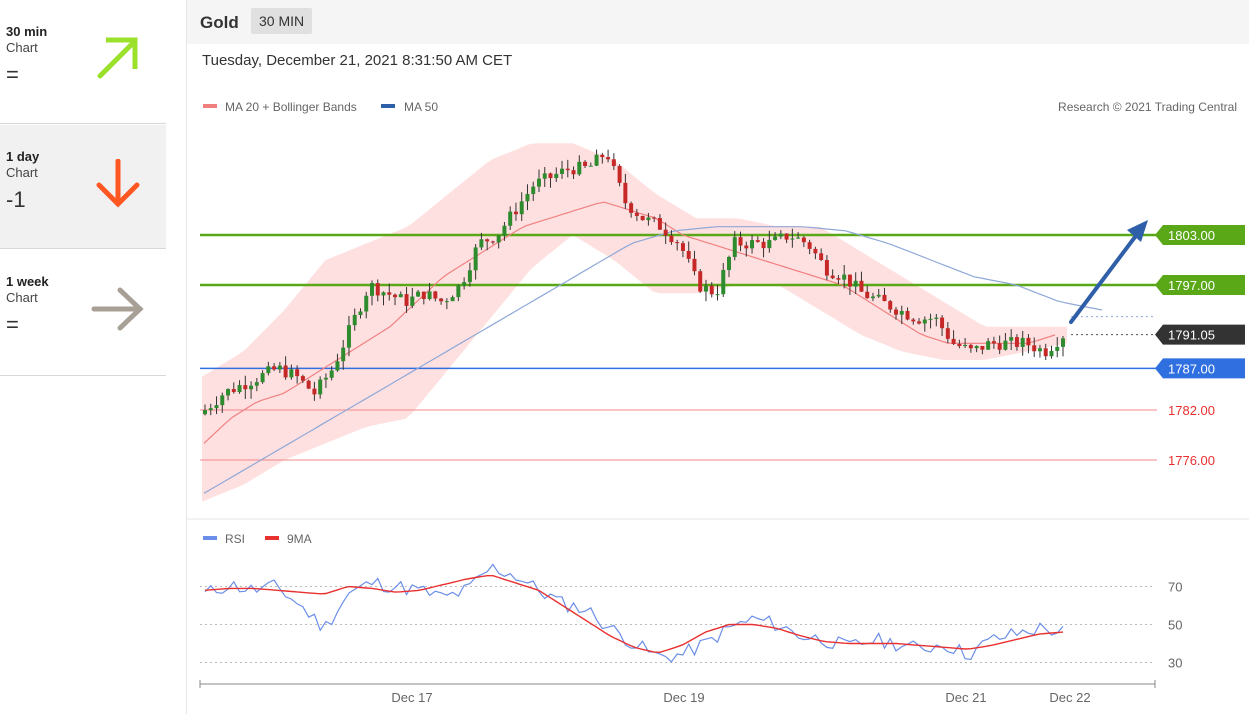 The height and width of the screenshot is (714, 1254). Describe the element at coordinates (718, 22) in the screenshot. I see `chart-header: Gold 30 MIN` at that location.